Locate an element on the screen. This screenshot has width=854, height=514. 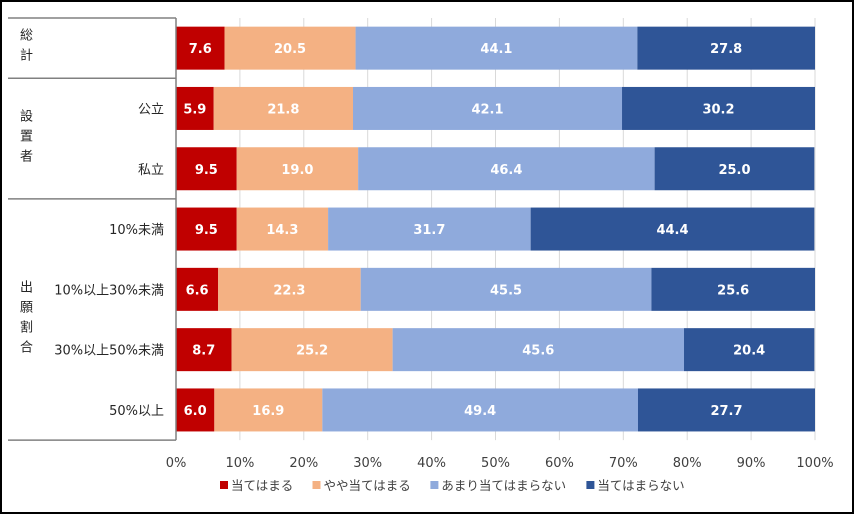
data-label: 21.8 is located at coordinates (283, 109).